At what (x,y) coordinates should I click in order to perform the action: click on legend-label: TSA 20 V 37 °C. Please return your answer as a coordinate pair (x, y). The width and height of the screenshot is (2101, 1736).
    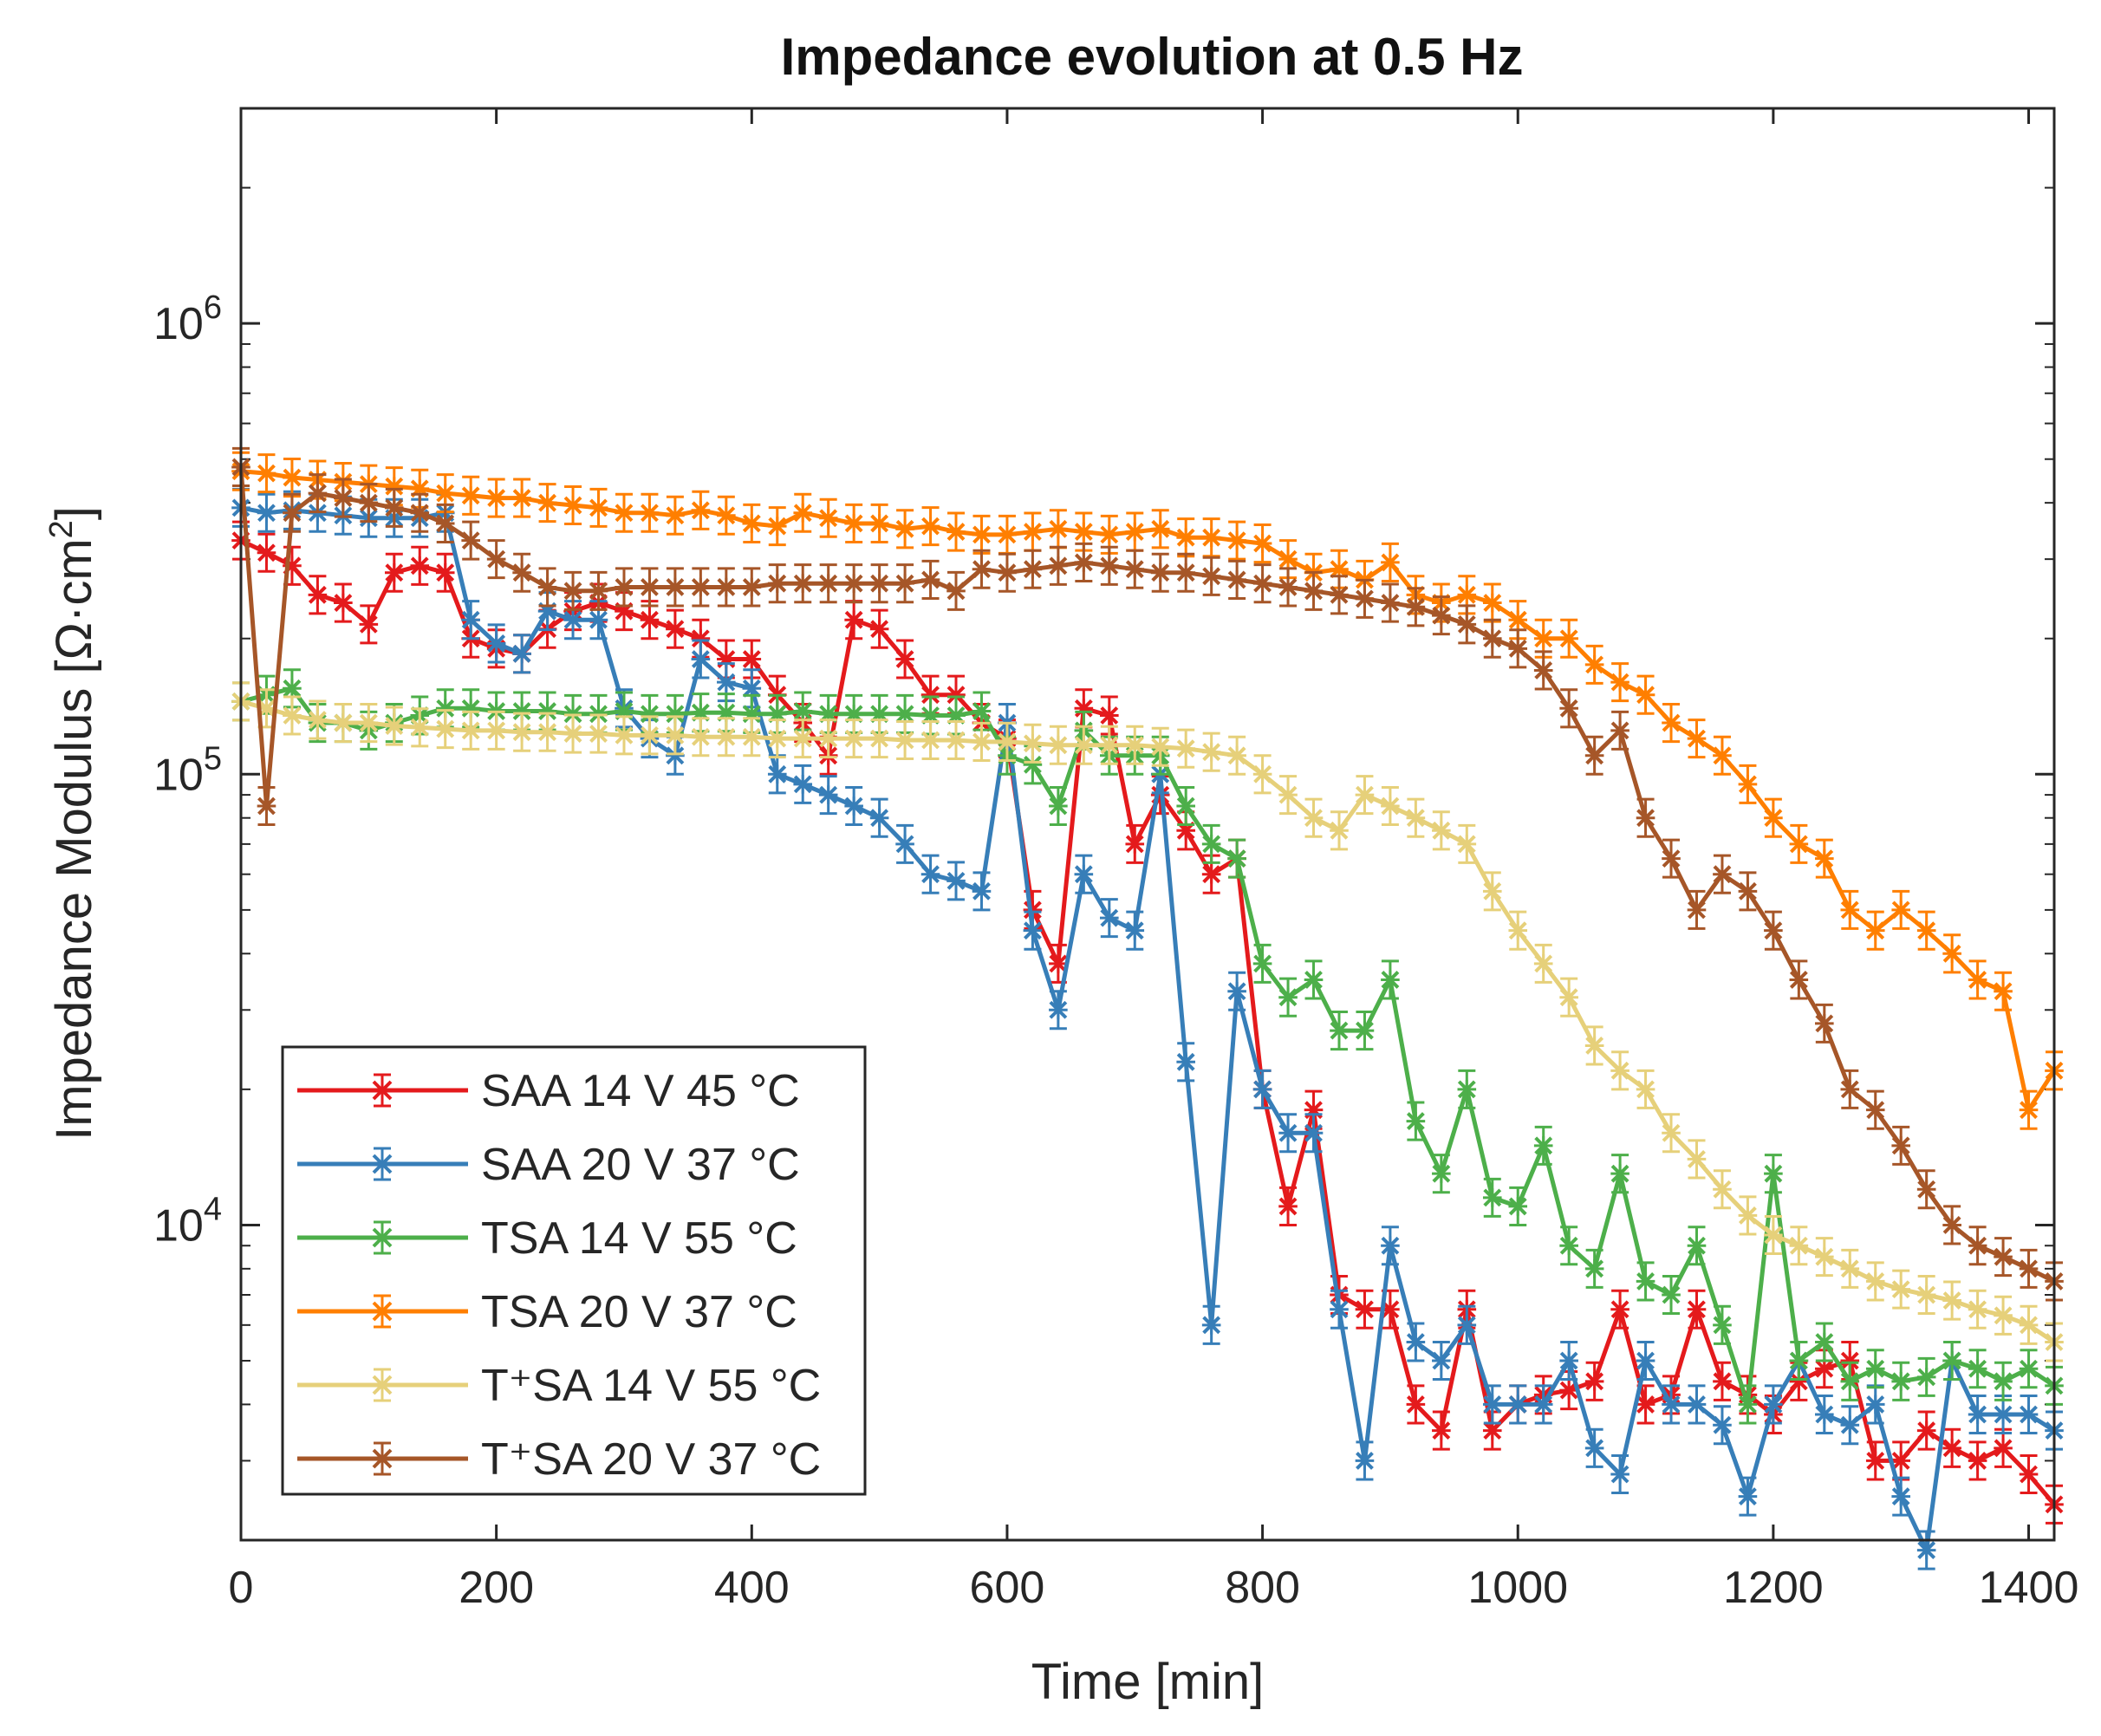
    Looking at the image, I should click on (639, 1312).